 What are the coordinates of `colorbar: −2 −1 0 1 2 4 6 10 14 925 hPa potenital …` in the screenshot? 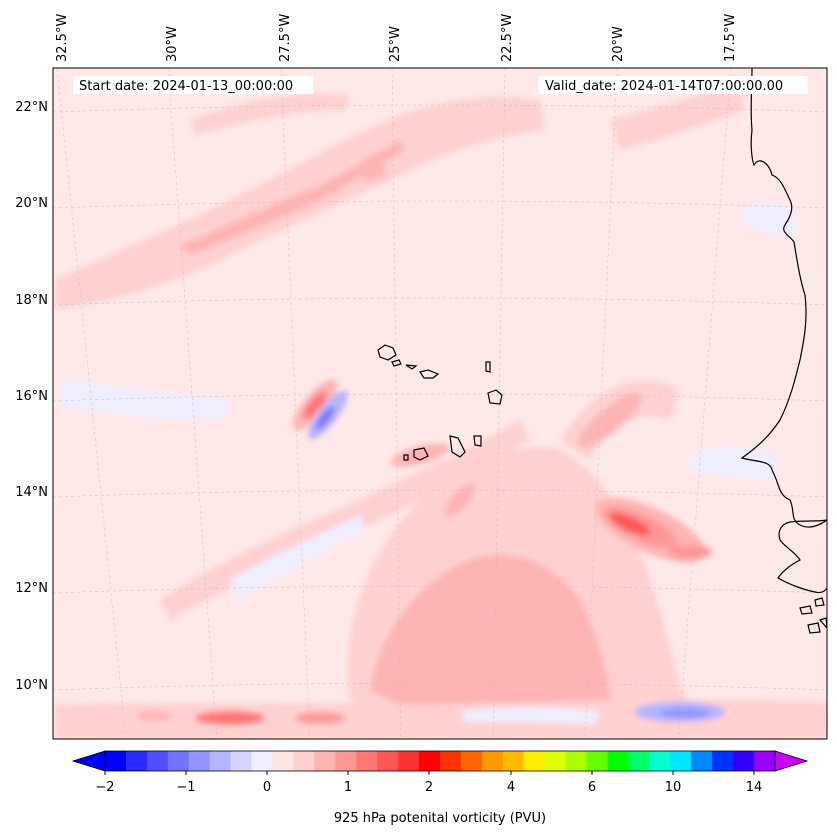 It's located at (440, 788).